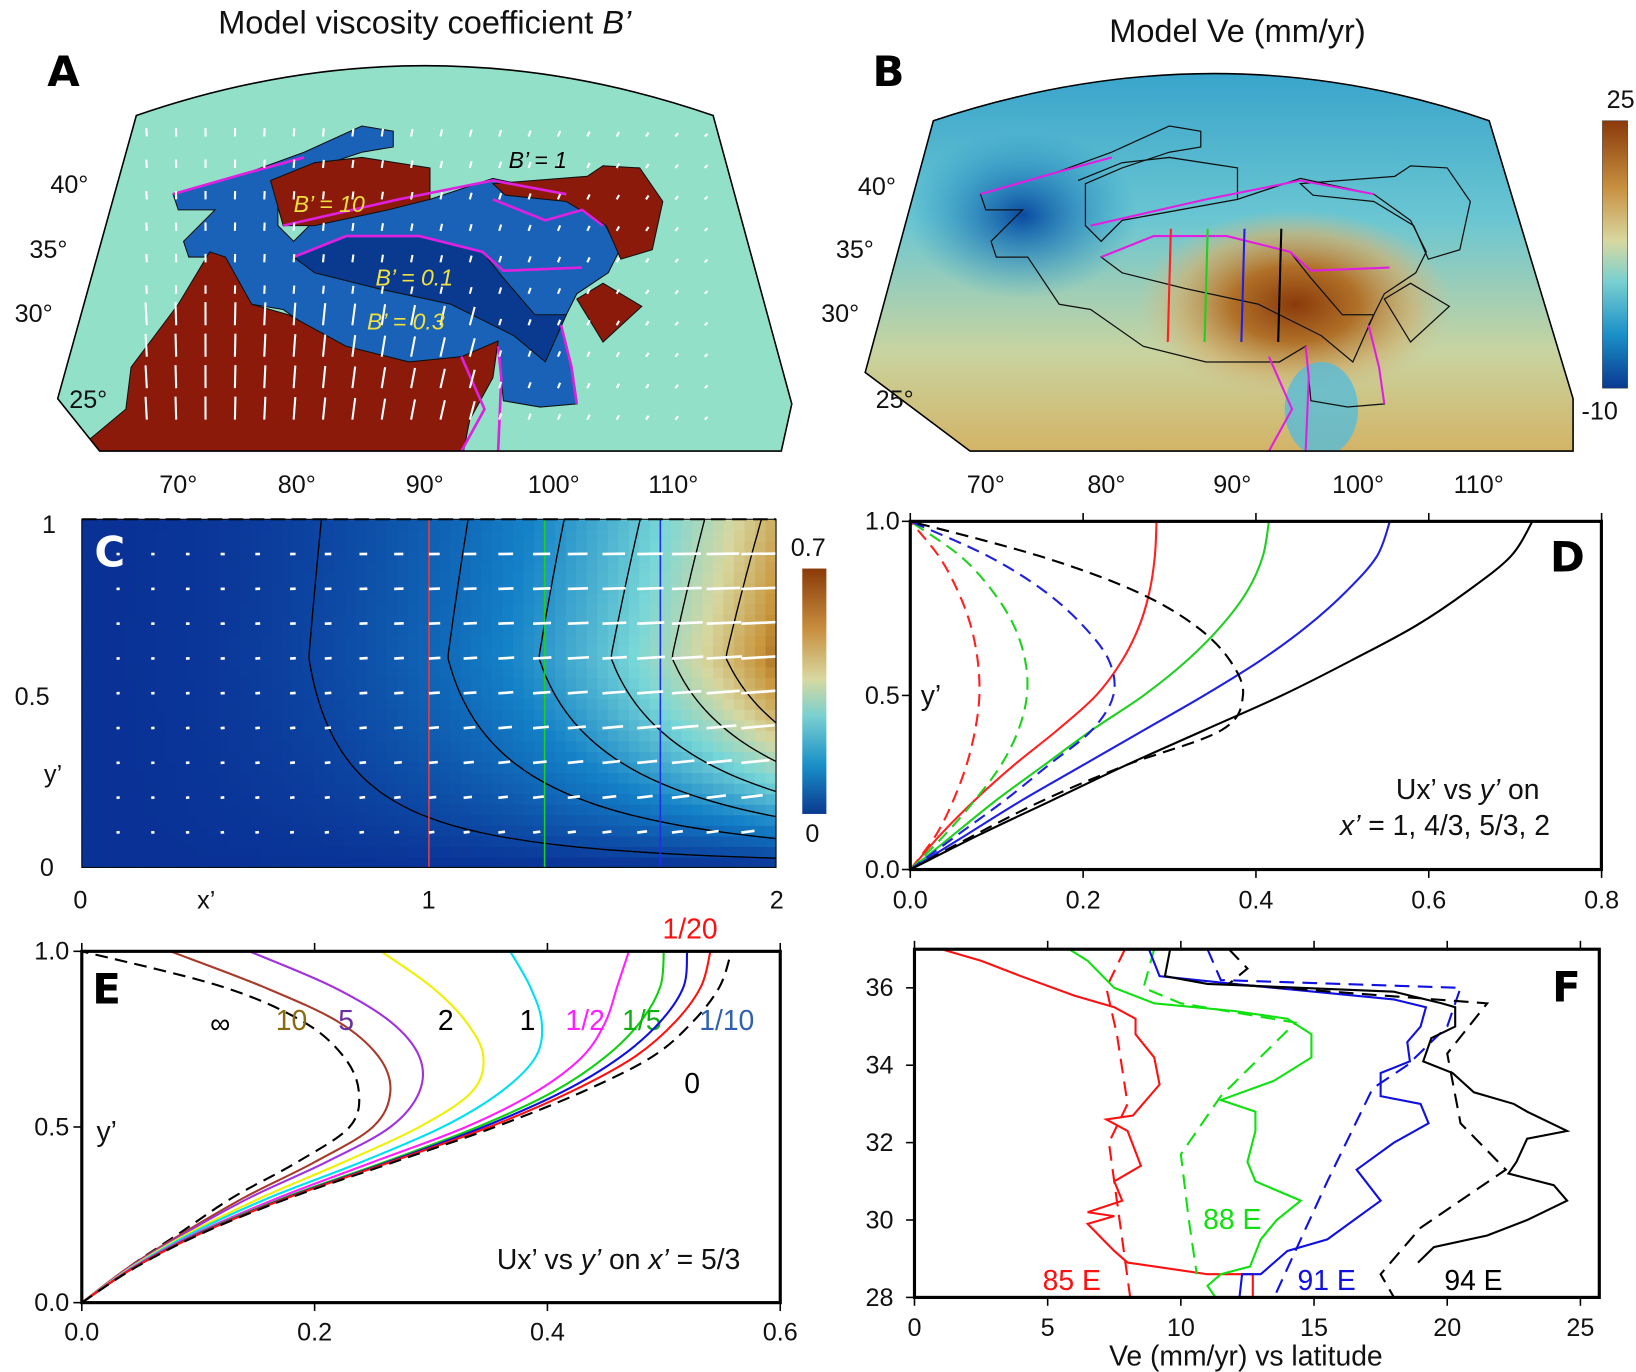 This screenshot has height=1372, width=1636. Describe the element at coordinates (777, 900) in the screenshot. I see `x-tick-label: 2` at that location.